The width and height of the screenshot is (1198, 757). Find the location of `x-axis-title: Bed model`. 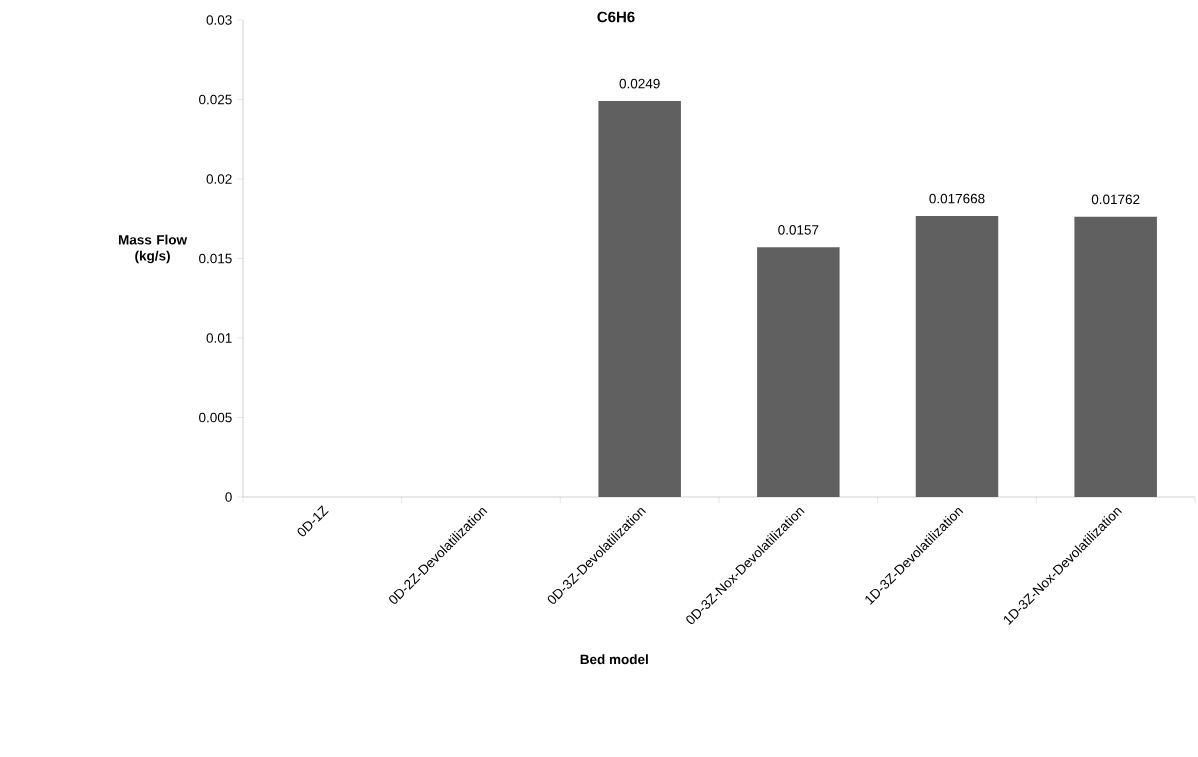

x-axis-title: Bed model is located at coordinates (614, 659).